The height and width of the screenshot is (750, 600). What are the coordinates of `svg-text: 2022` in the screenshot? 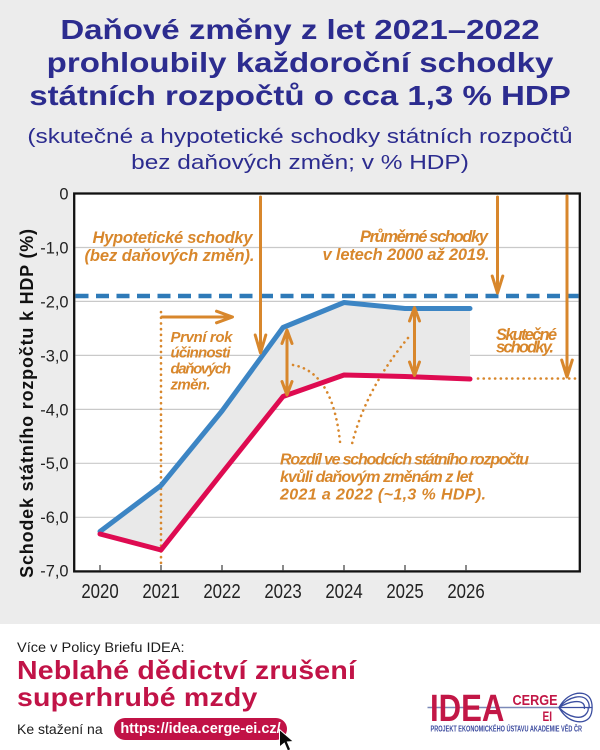 It's located at (221, 591).